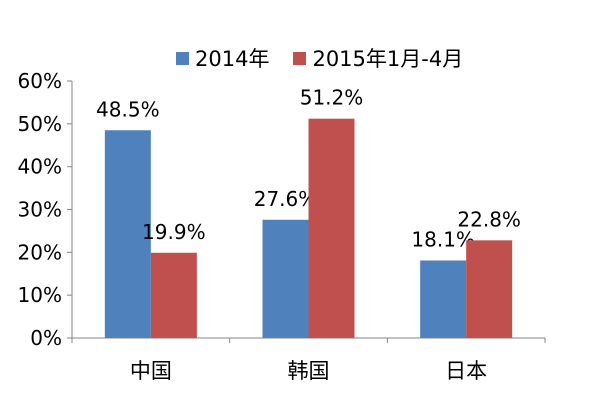 This screenshot has width=589, height=400. Describe the element at coordinates (128, 109) in the screenshot. I see `data-label: 48.5%` at that location.